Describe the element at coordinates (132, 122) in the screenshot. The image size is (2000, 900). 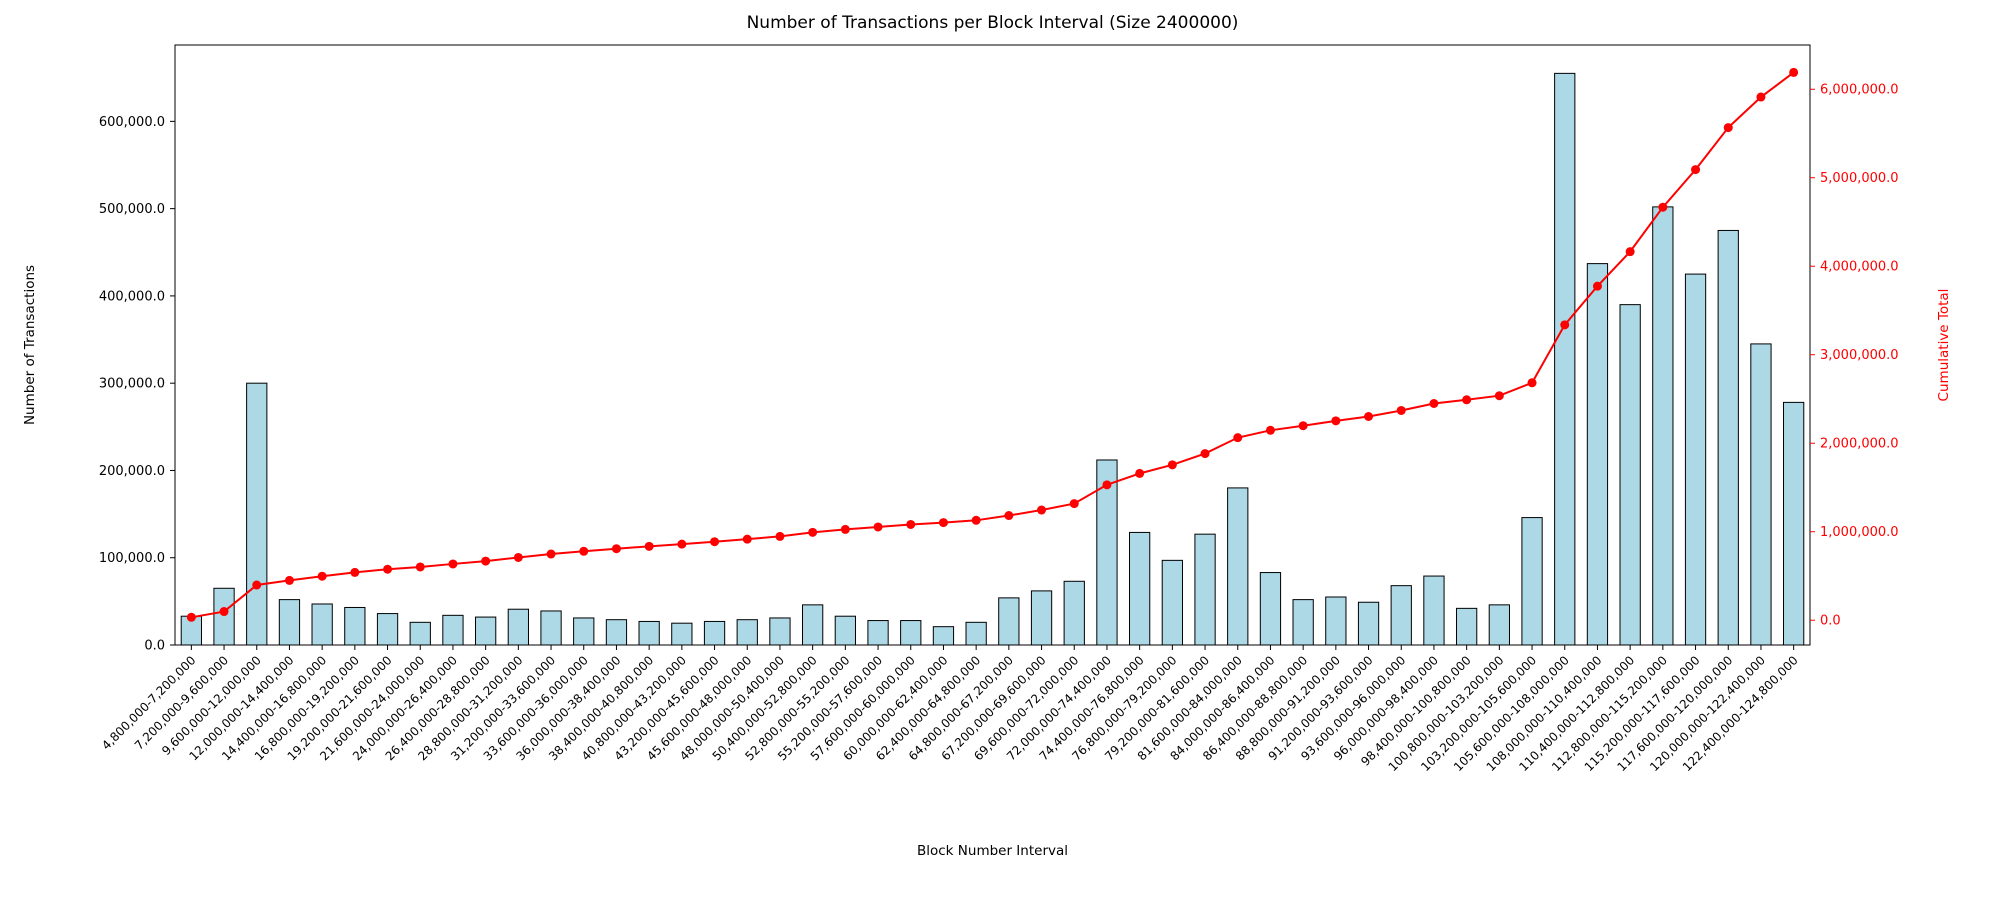
I see `y-tick-label: 600,000.0` at that location.